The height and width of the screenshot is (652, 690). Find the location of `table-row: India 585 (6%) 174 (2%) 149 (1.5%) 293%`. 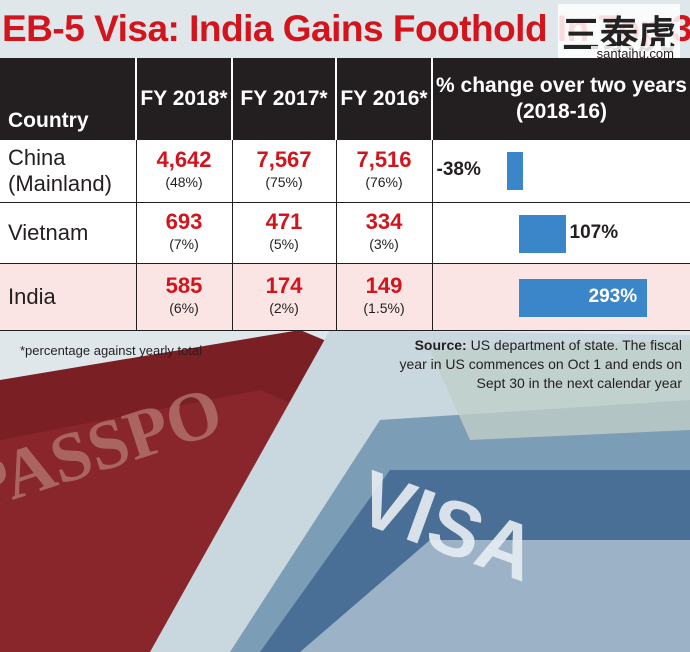

table-row: India 585 (6%) 174 (2%) 149 (1.5%) 293% is located at coordinates (345, 297).